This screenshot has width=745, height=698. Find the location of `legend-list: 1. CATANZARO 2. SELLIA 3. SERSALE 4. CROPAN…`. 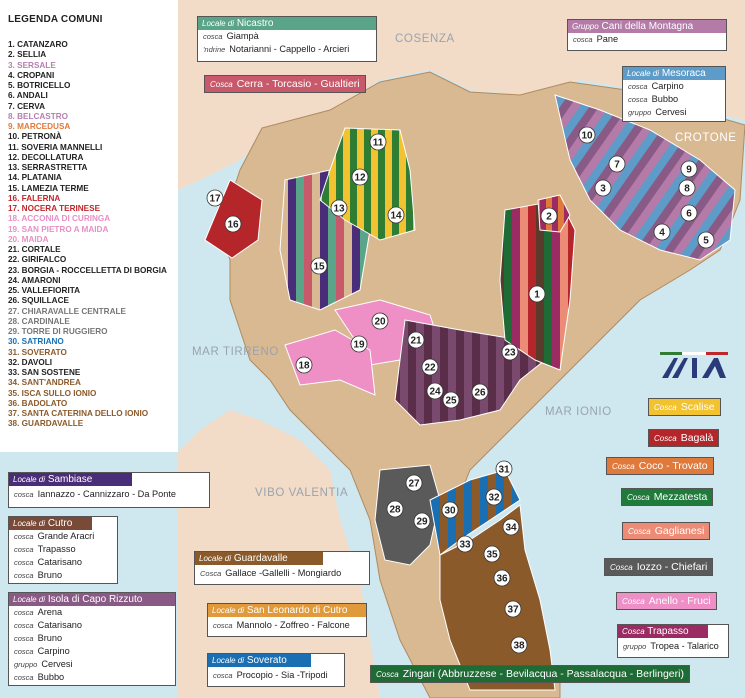

legend-list: 1. CATANZARO 2. SELLIA 3. SERSALE 4. CROPAN… is located at coordinates (87, 235).